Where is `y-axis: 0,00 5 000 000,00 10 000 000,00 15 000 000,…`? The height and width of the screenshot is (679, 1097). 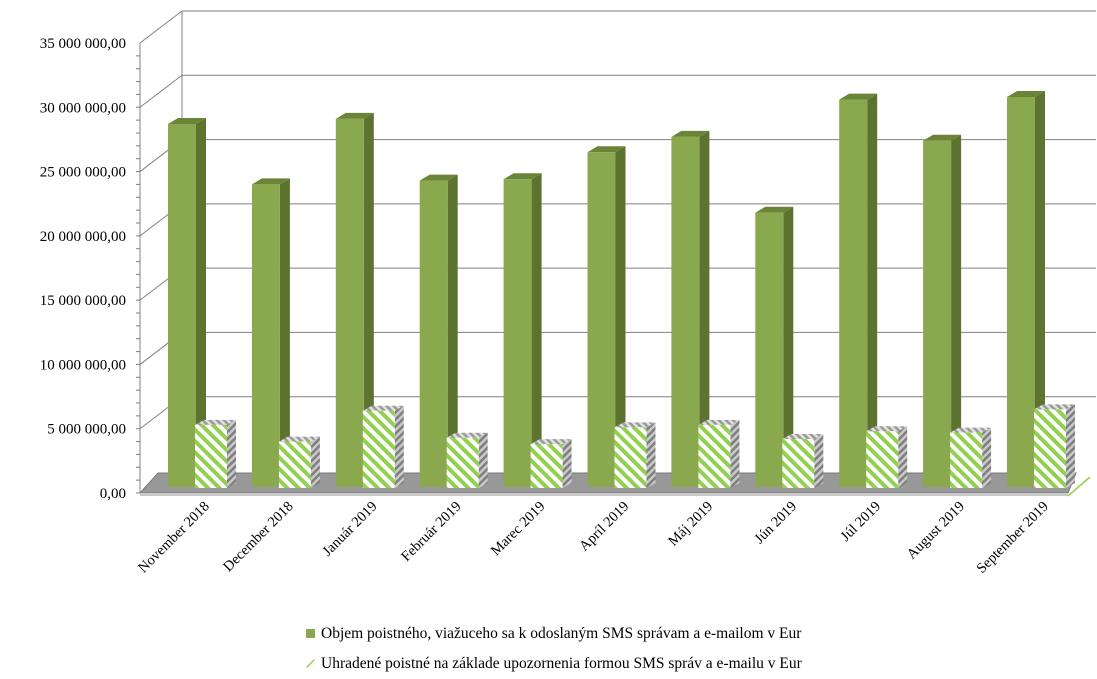
y-axis: 0,00 5 000 000,00 10 000 000,00 15 000 000,… is located at coordinates (90, 269).